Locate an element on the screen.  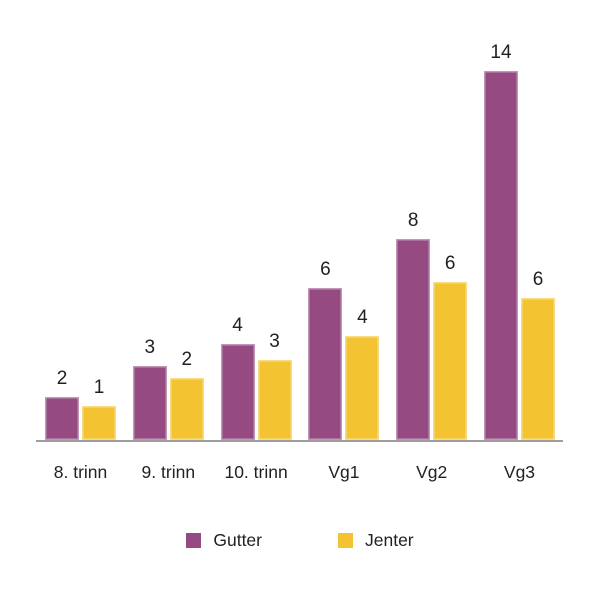
x-axis-label-5: Vg2 is located at coordinates (432, 472).